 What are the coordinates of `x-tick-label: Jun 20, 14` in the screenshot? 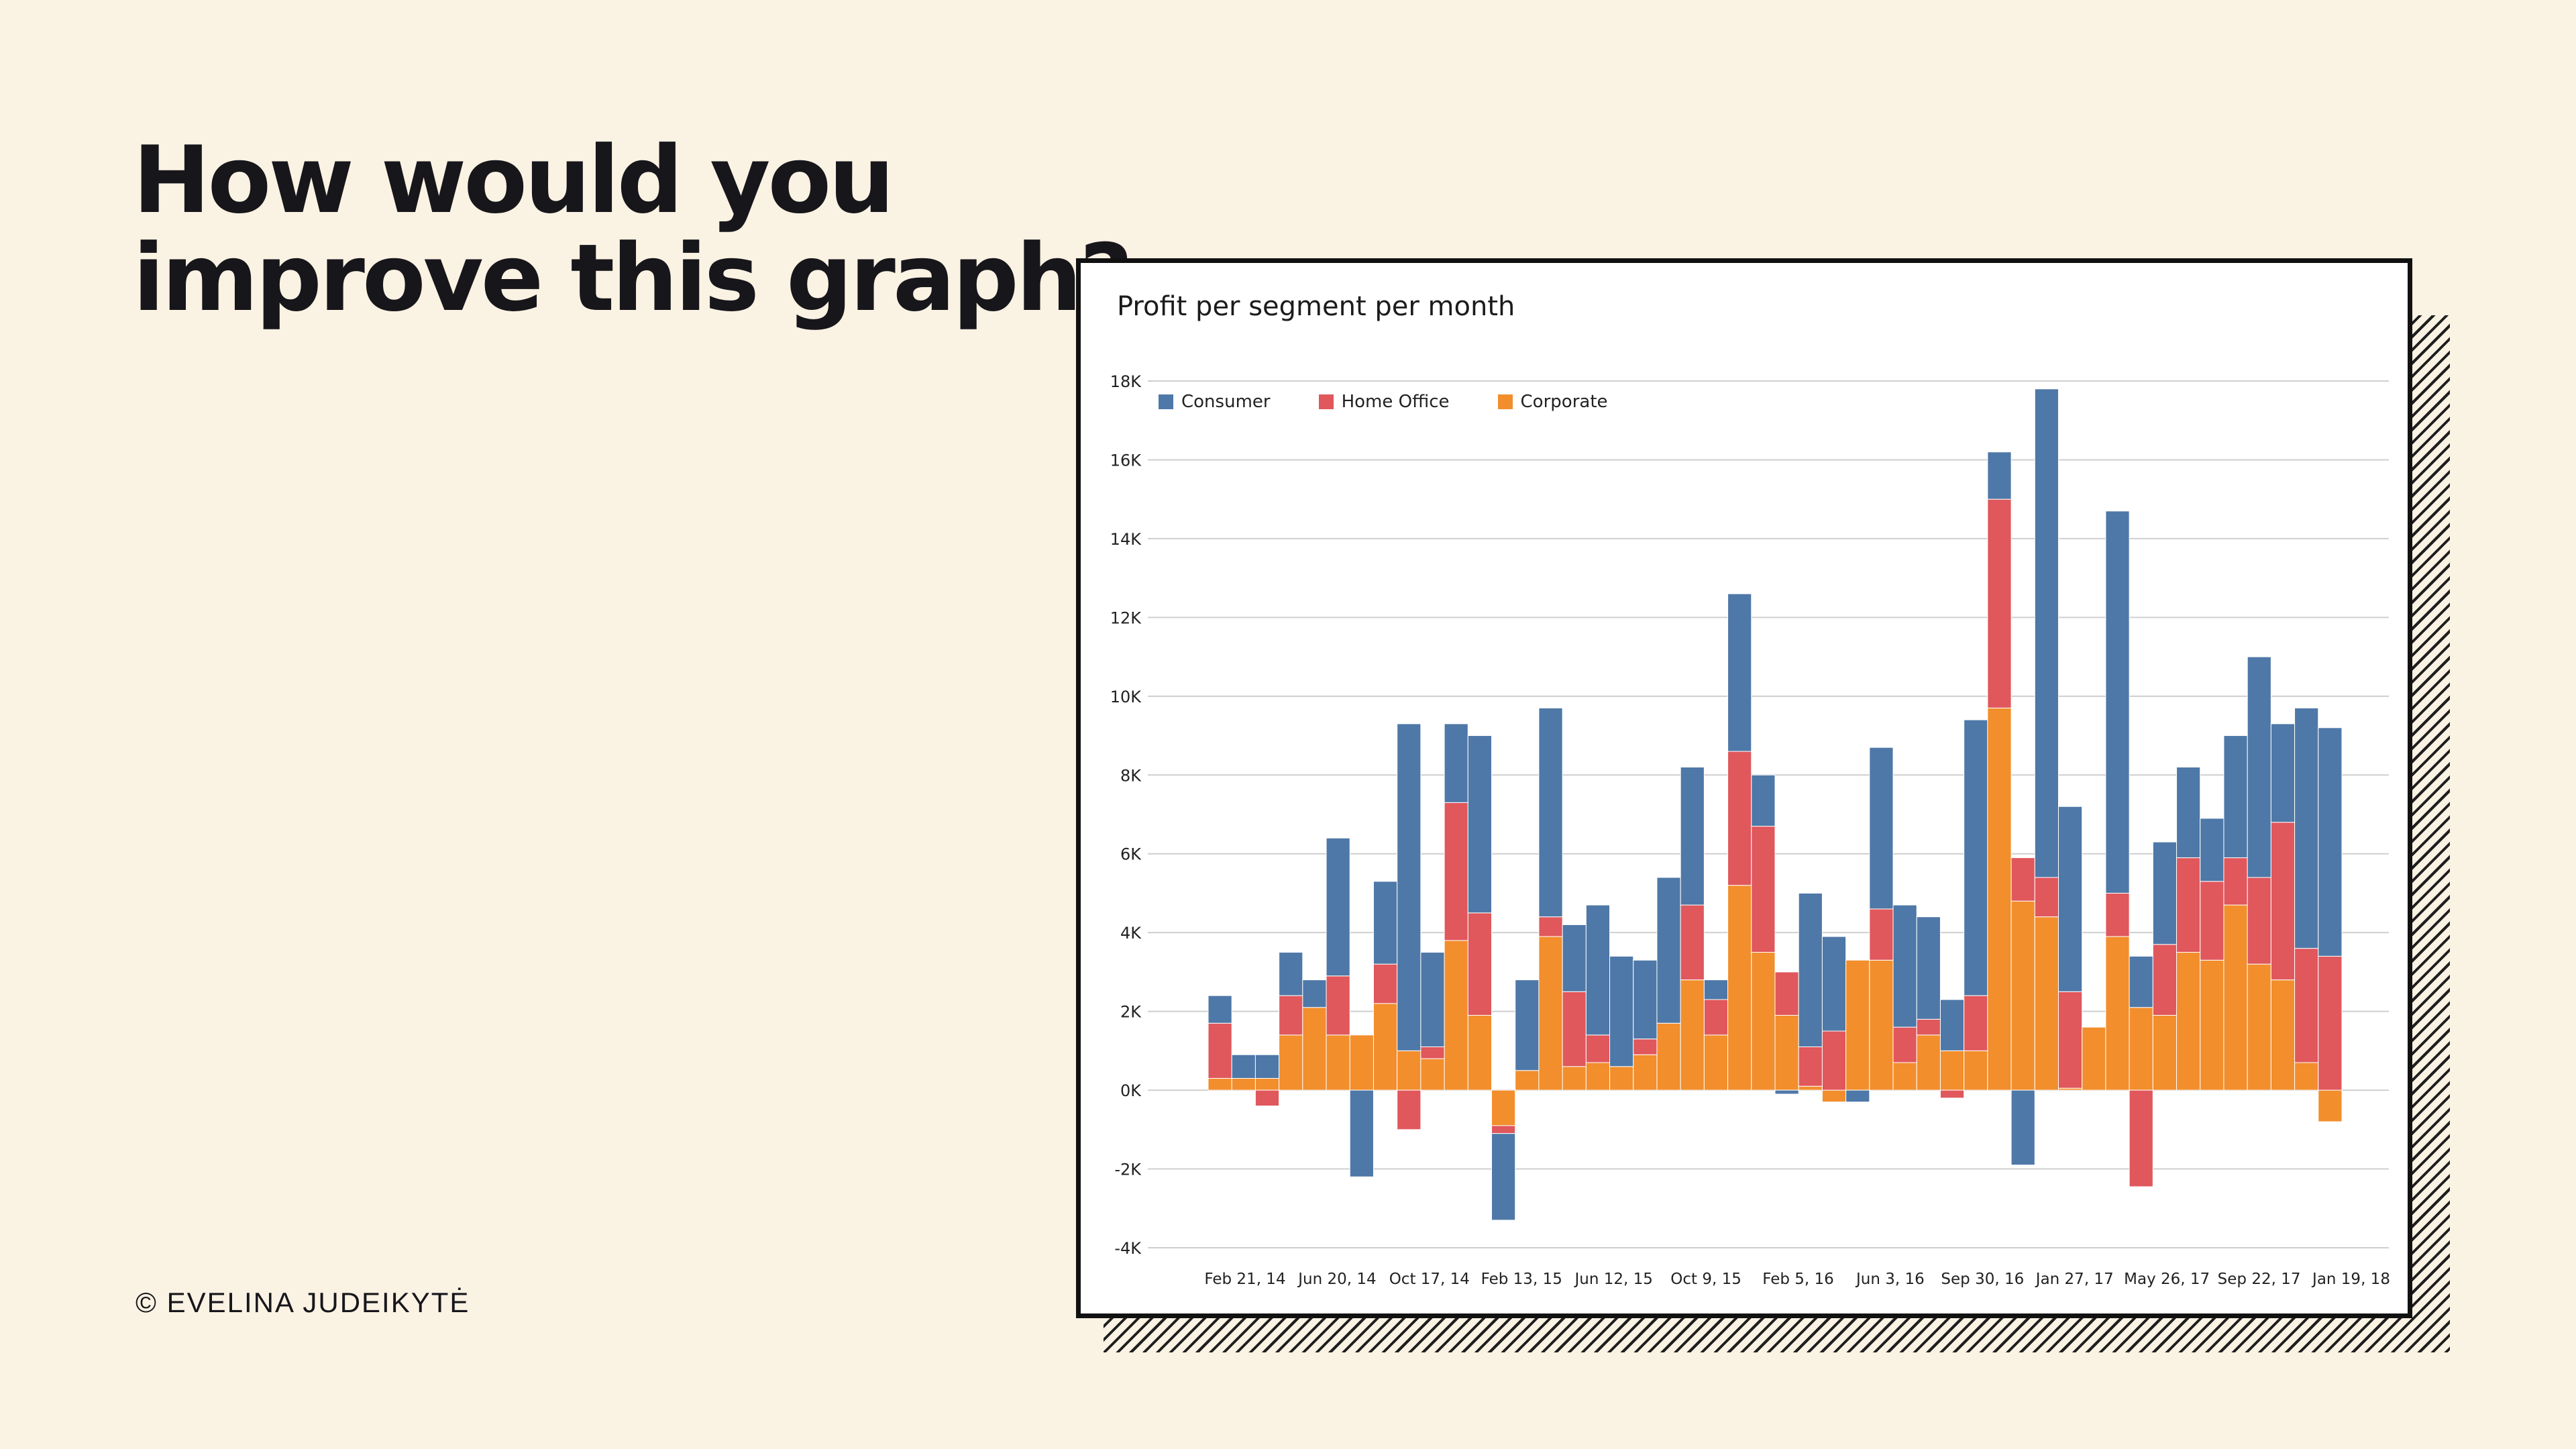 It's located at (1336, 1279).